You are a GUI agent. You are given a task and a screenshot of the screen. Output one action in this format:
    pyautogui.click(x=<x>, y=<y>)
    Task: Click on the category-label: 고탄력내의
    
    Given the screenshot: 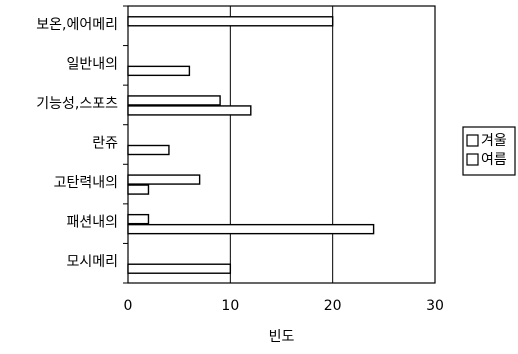 What is the action you would take?
    pyautogui.click(x=86, y=183)
    